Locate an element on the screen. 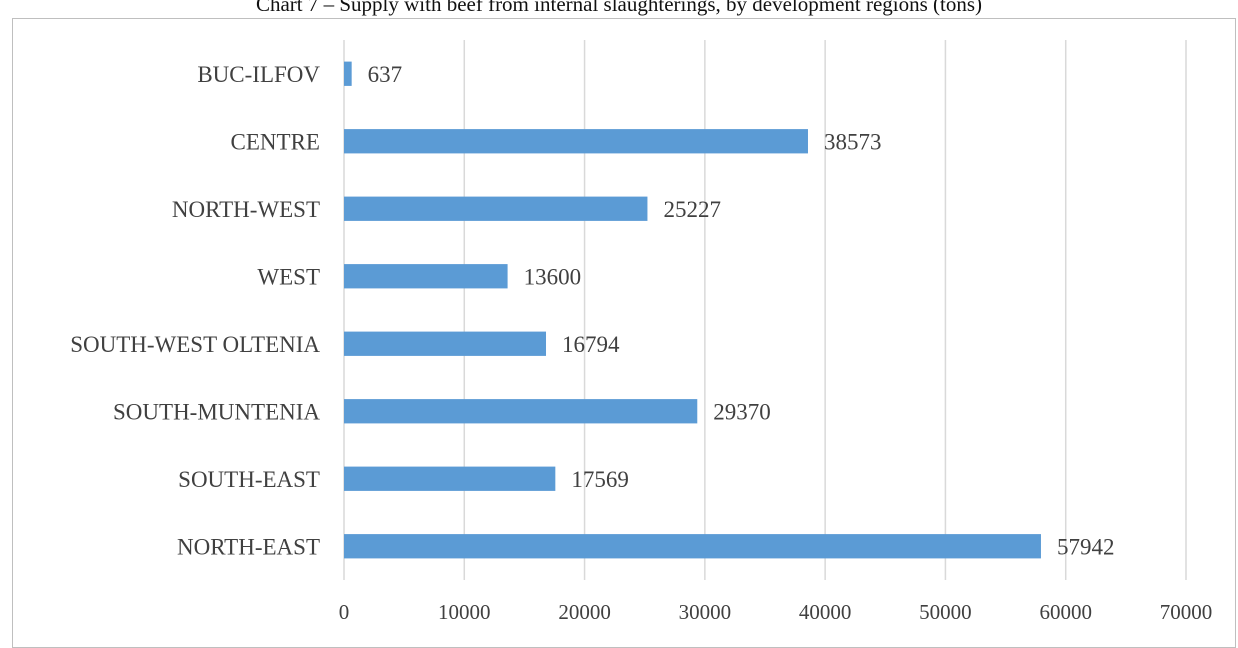 The width and height of the screenshot is (1238, 648). x-tick-label: 30000 is located at coordinates (705, 612).